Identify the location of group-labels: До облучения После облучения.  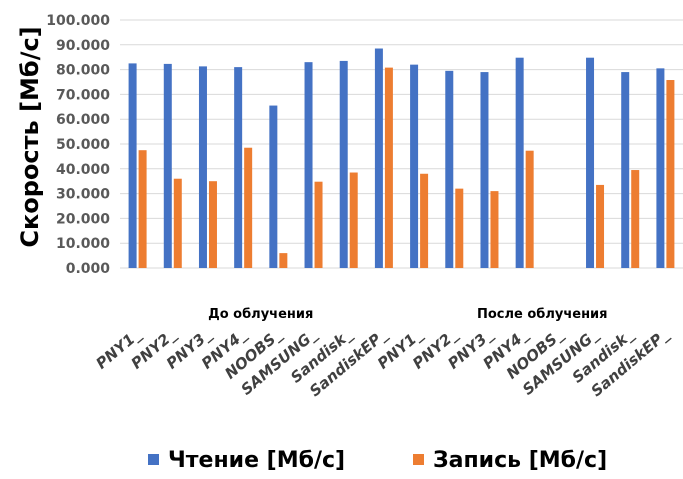
(407, 314).